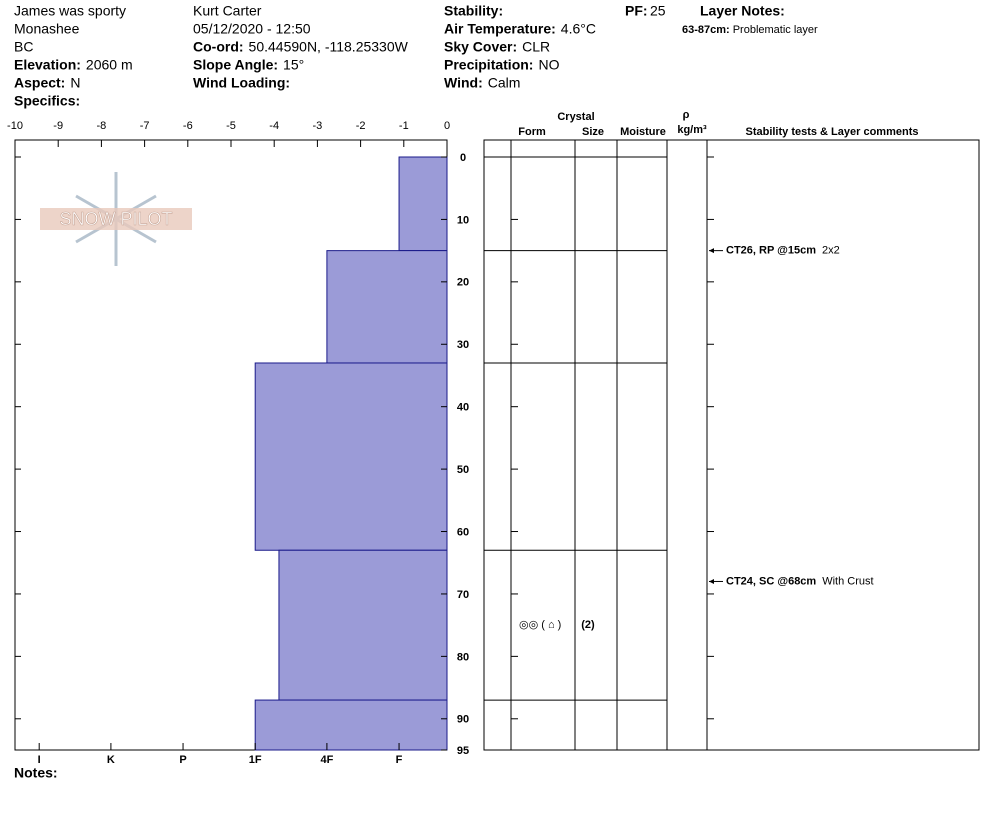 The width and height of the screenshot is (994, 840). I want to click on x-tick-label: -1, so click(404, 126).